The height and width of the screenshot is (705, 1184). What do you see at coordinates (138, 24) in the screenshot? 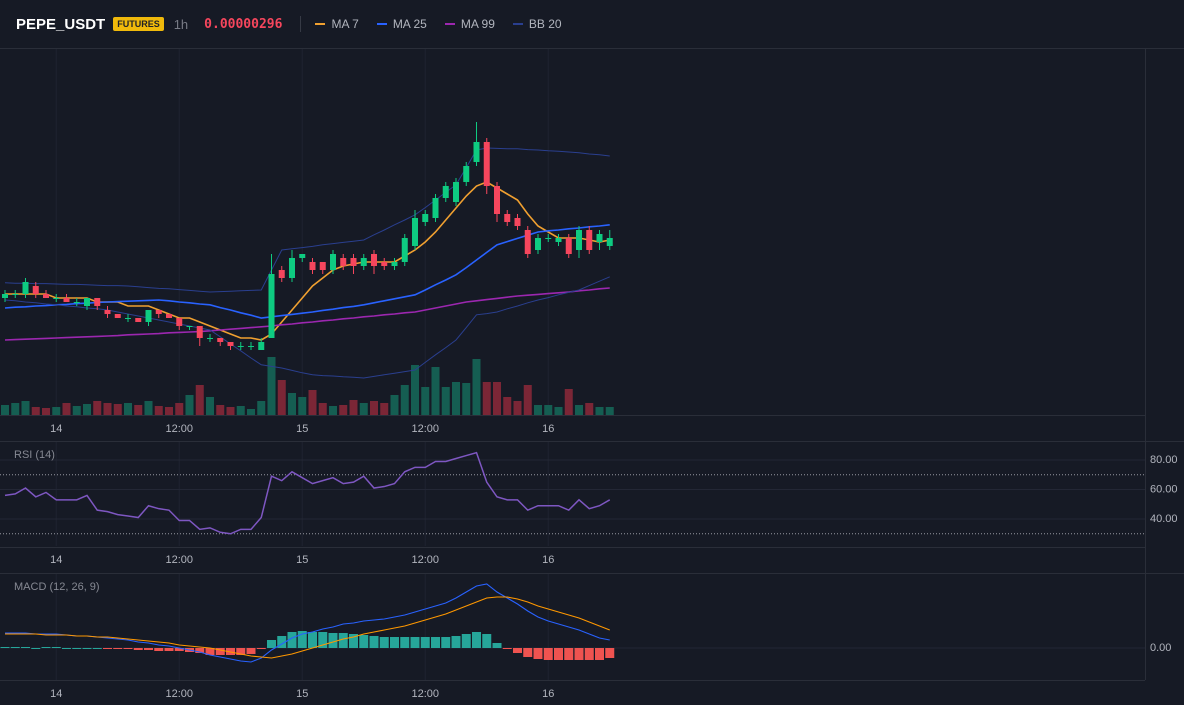
I see `market-badge: FUTURES` at bounding box center [138, 24].